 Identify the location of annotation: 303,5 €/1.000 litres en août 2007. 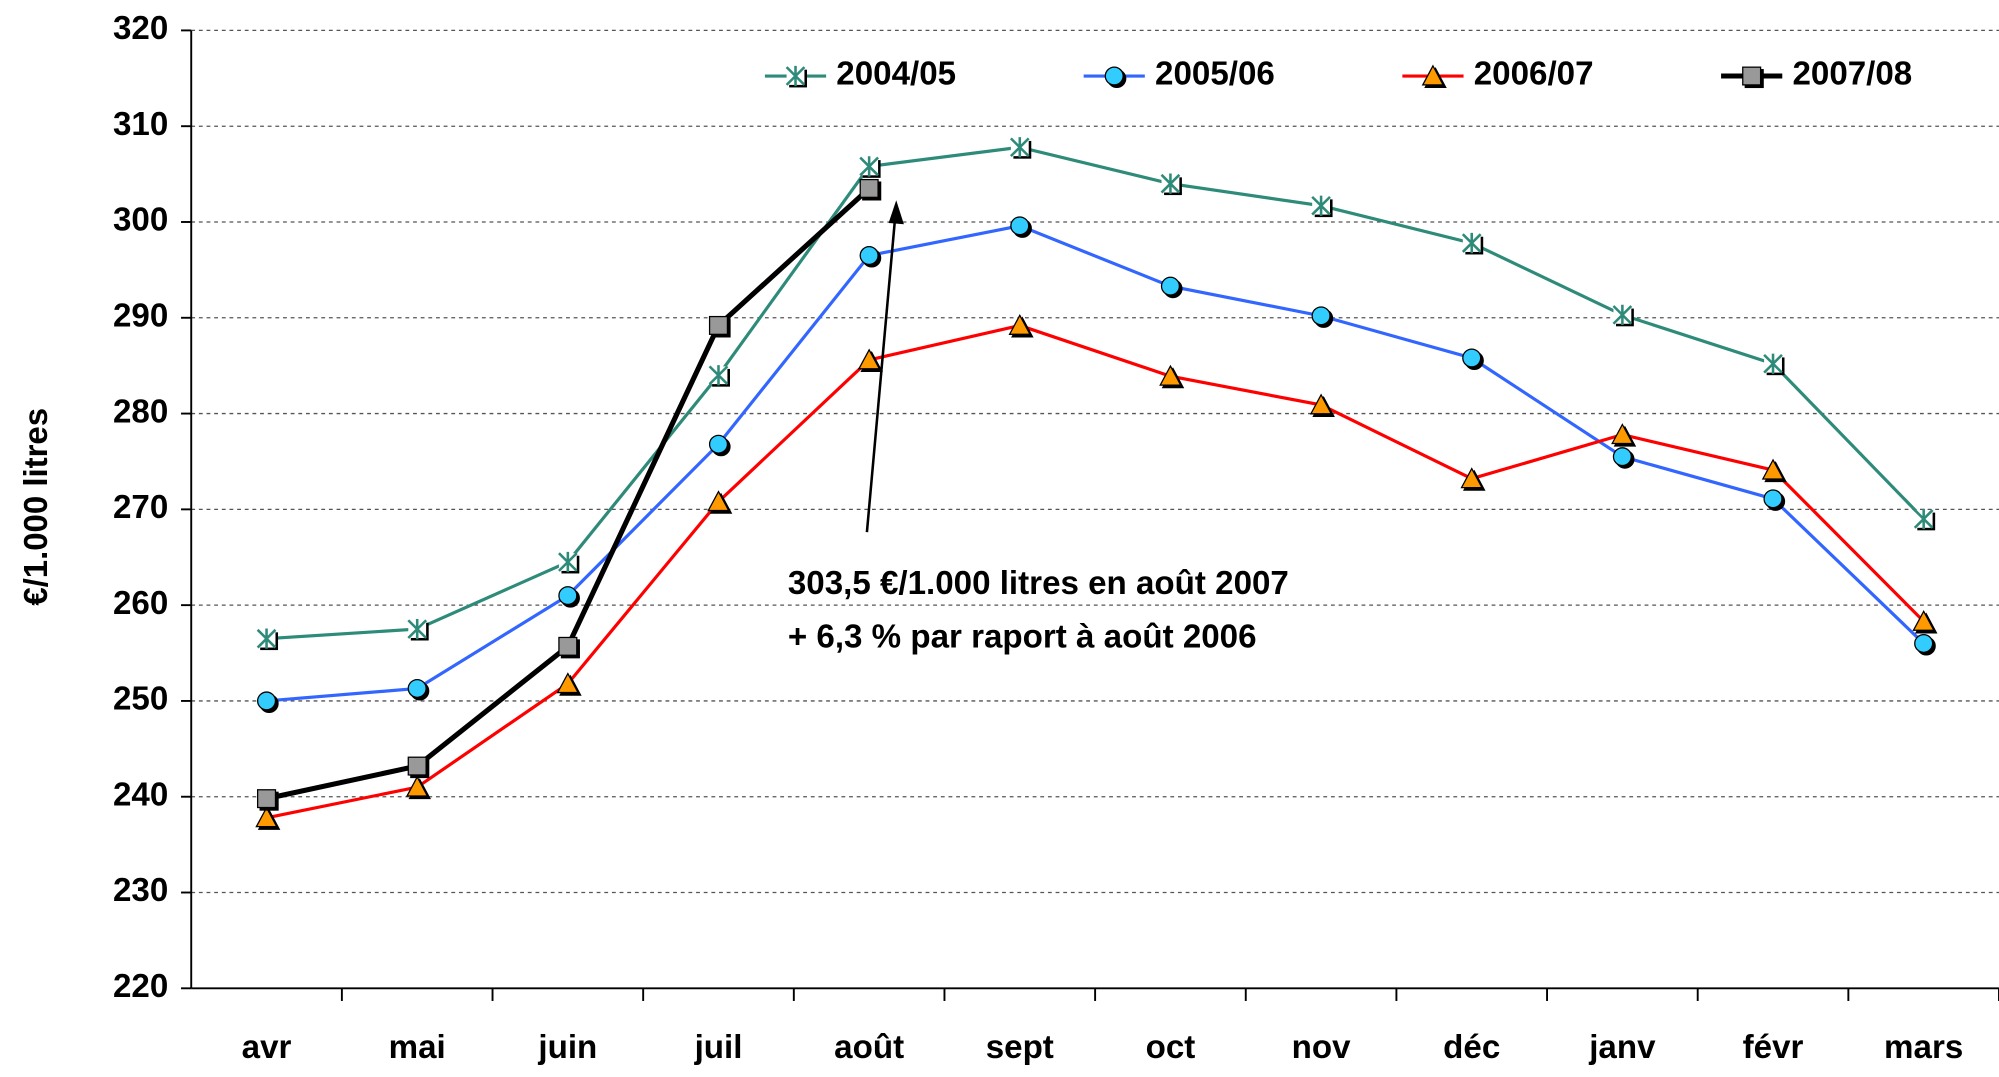
(1038, 583).